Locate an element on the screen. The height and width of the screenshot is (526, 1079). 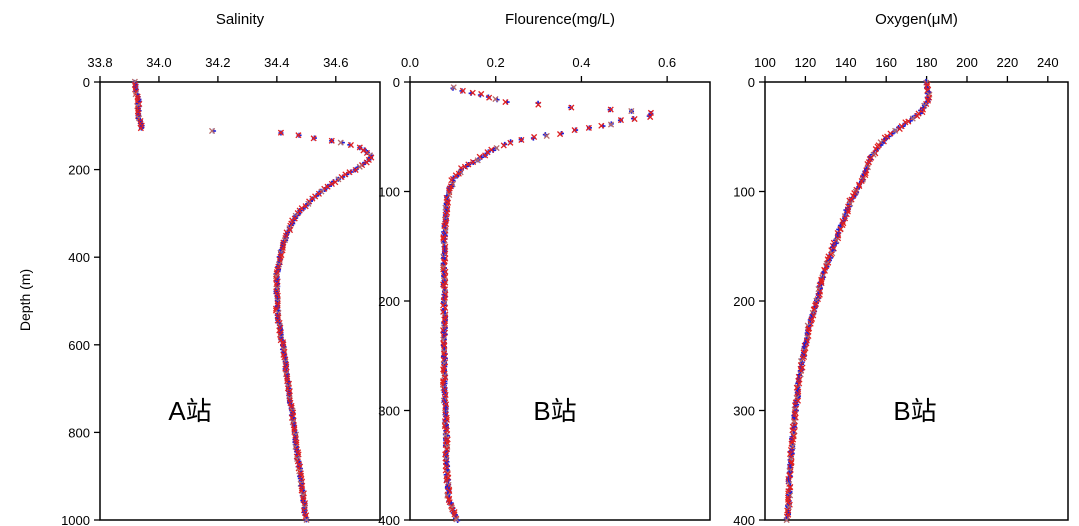
x-tick-label: 33.8 is located at coordinates (99, 62).